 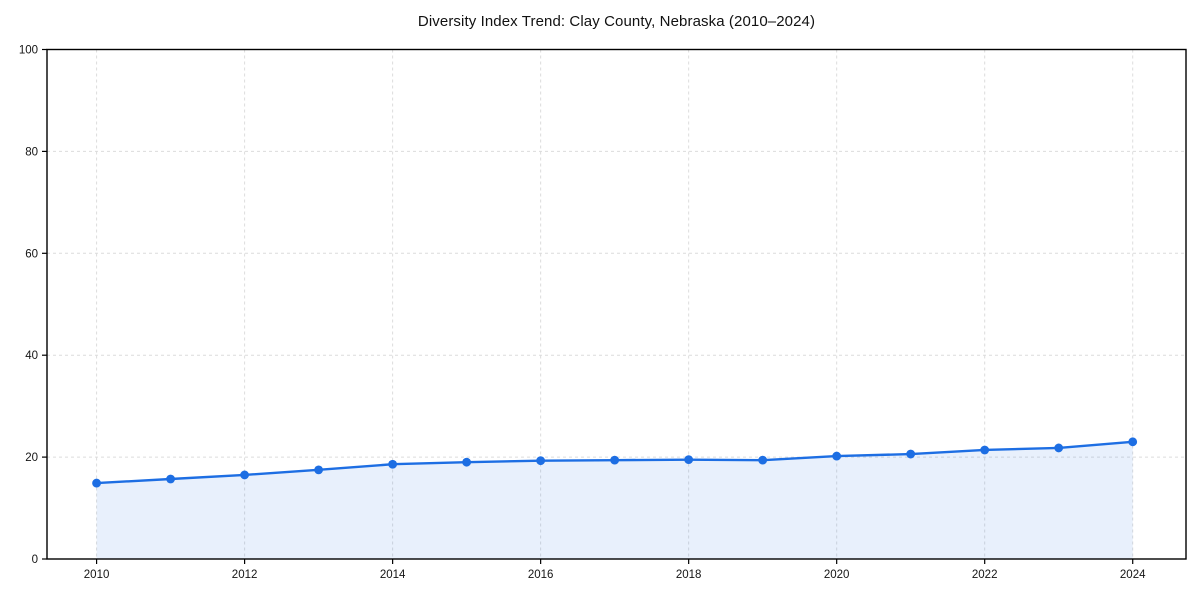 What do you see at coordinates (541, 461) in the screenshot?
I see `data-point-2016` at bounding box center [541, 461].